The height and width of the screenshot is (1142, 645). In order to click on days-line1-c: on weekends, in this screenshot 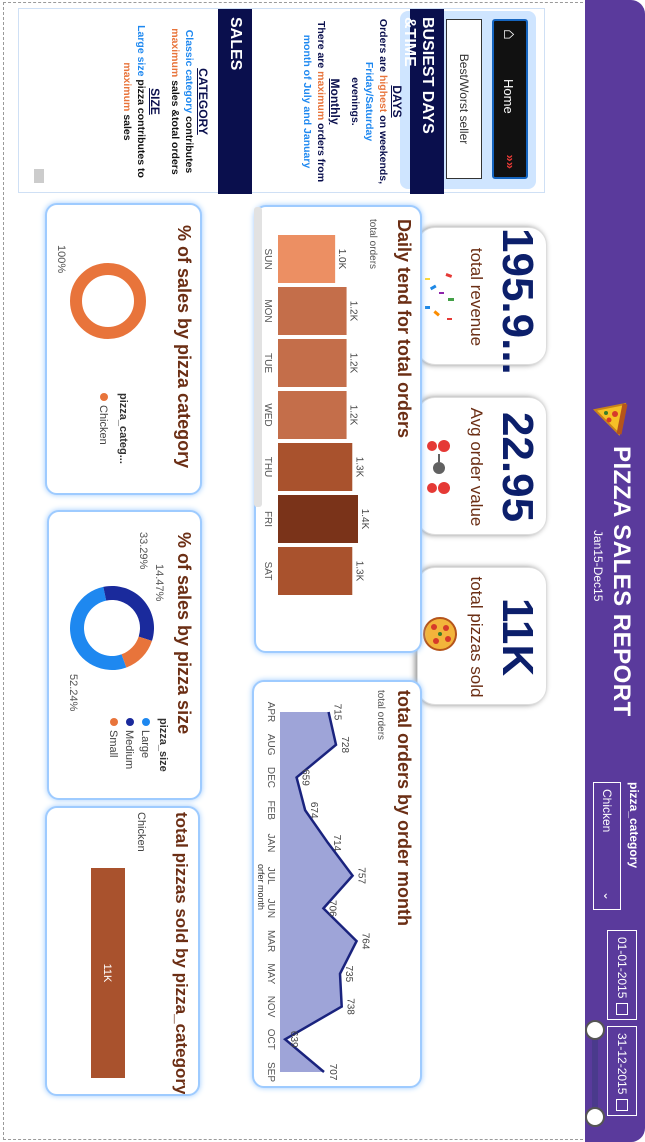, I will do `click(383, 148)`.